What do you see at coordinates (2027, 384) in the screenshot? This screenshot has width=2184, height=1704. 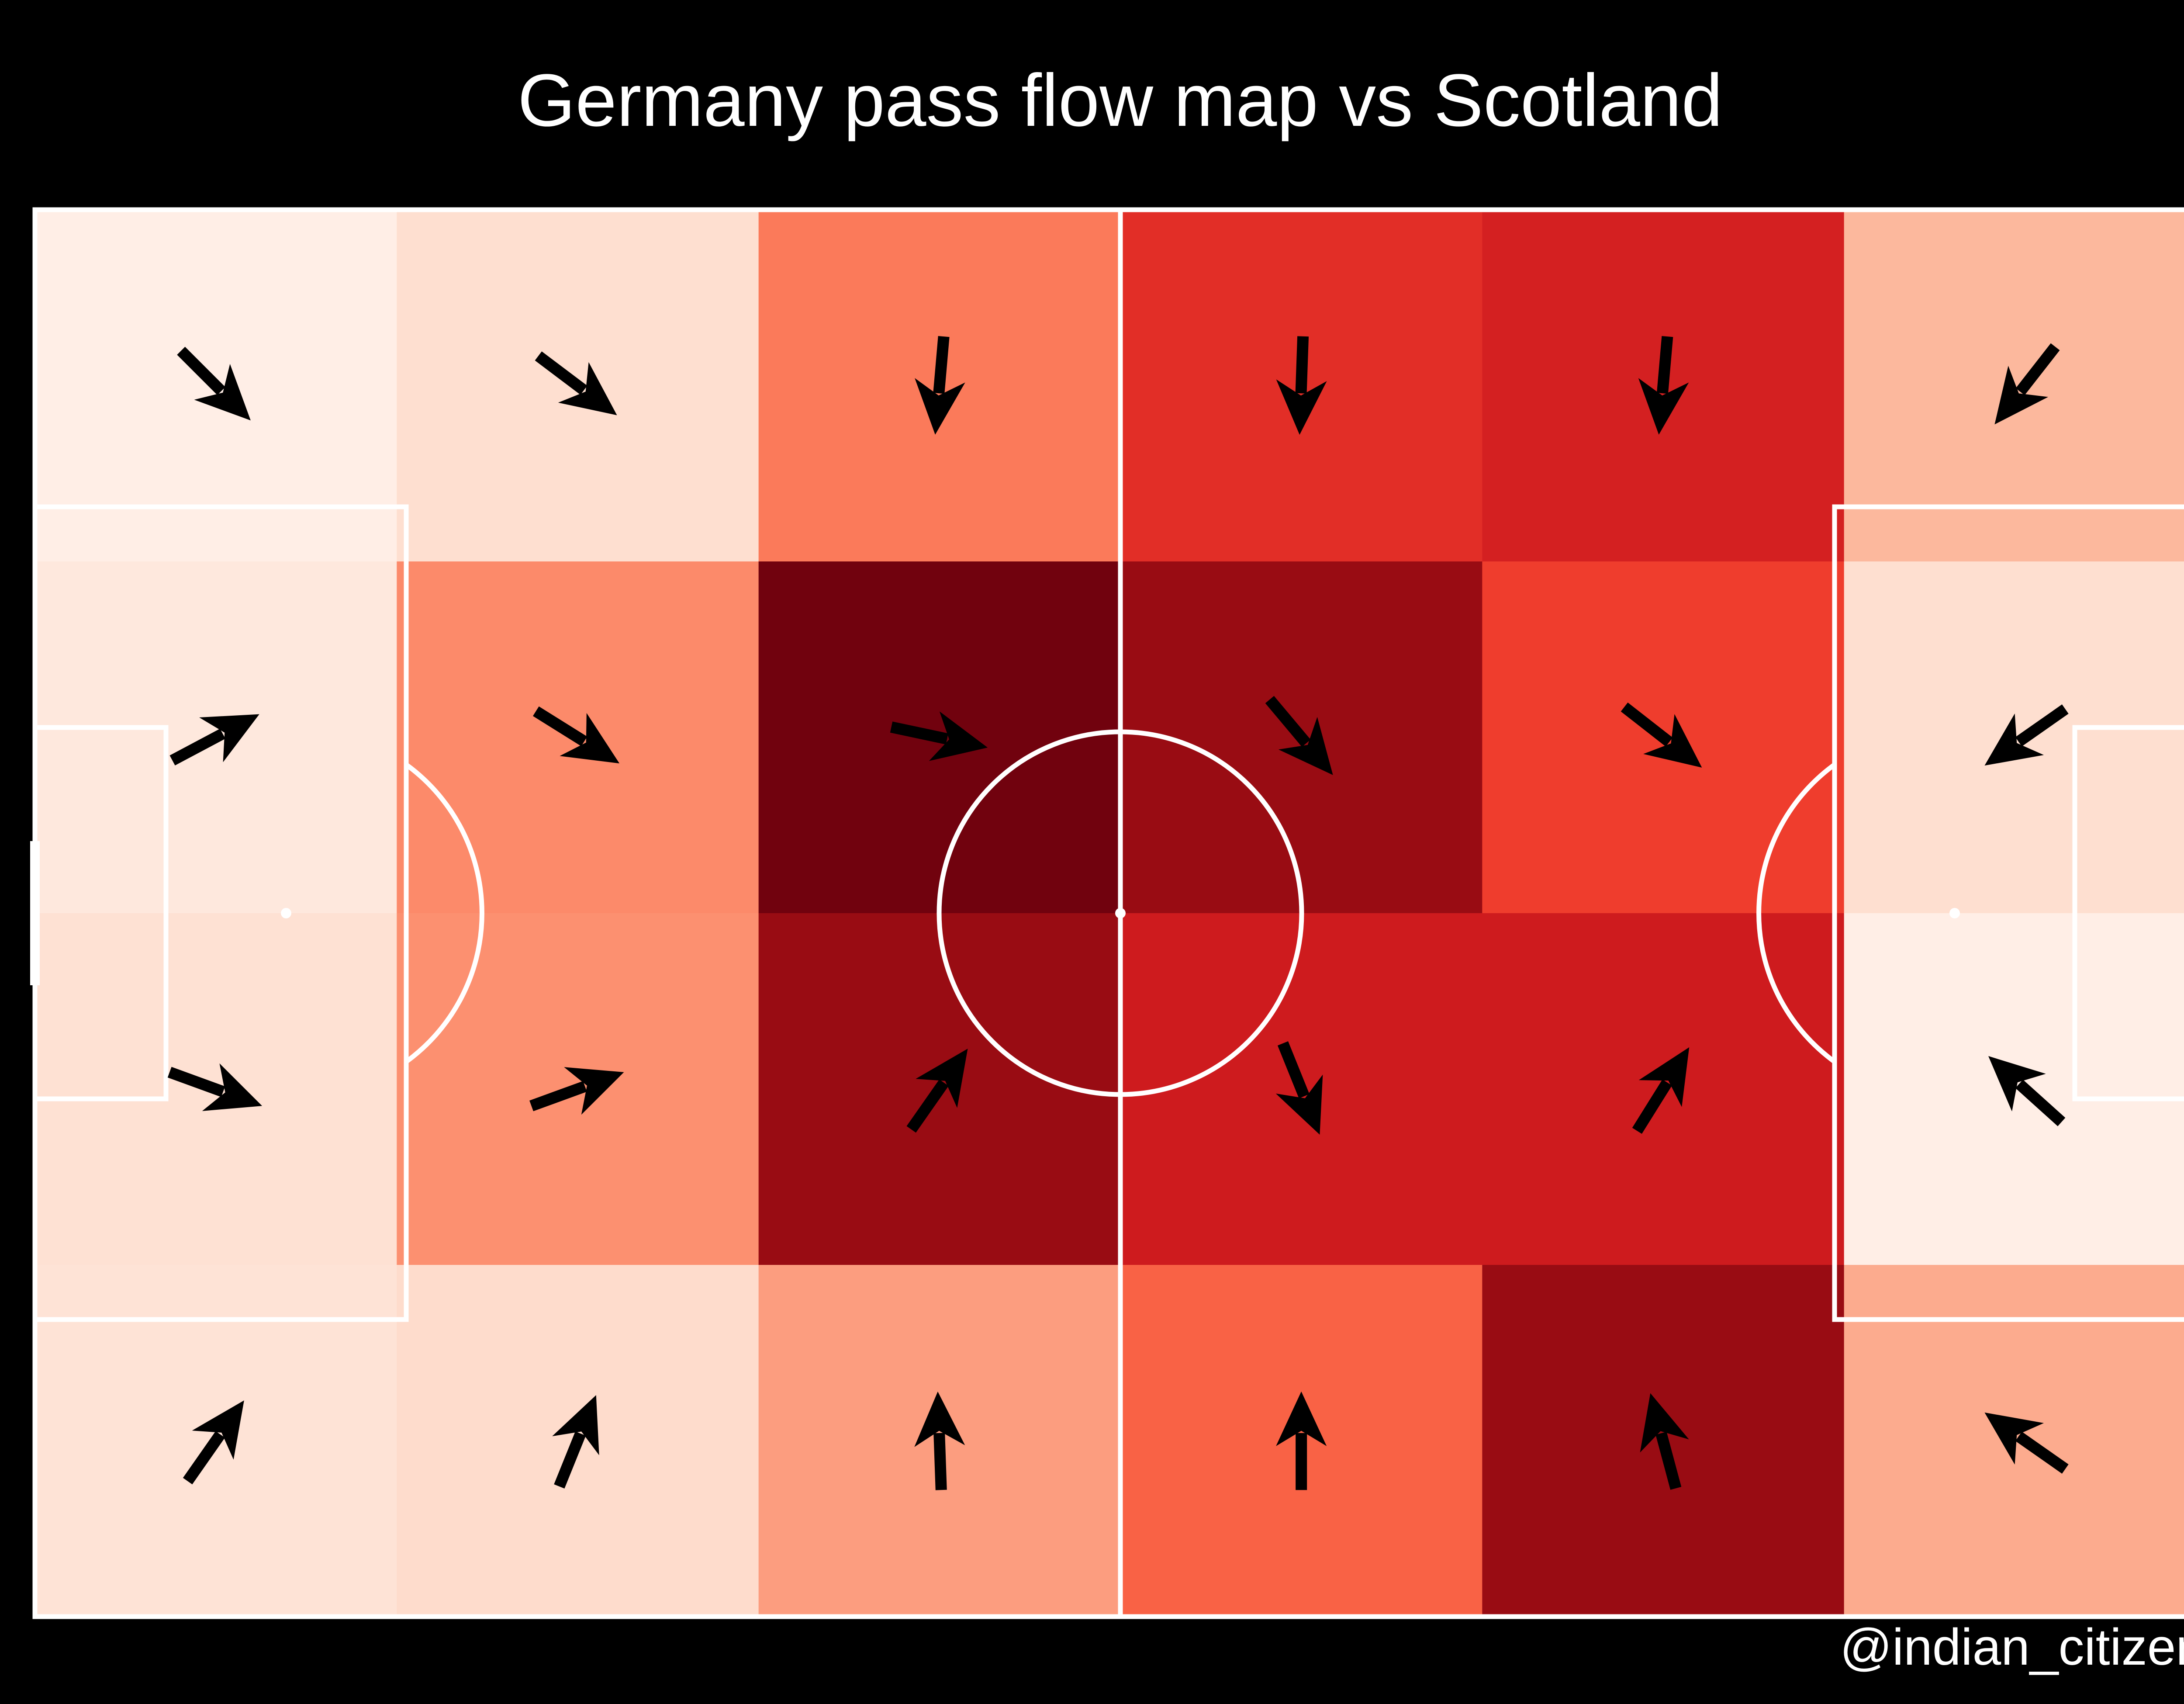 I see `flow-arrow-r1-c6` at bounding box center [2027, 384].